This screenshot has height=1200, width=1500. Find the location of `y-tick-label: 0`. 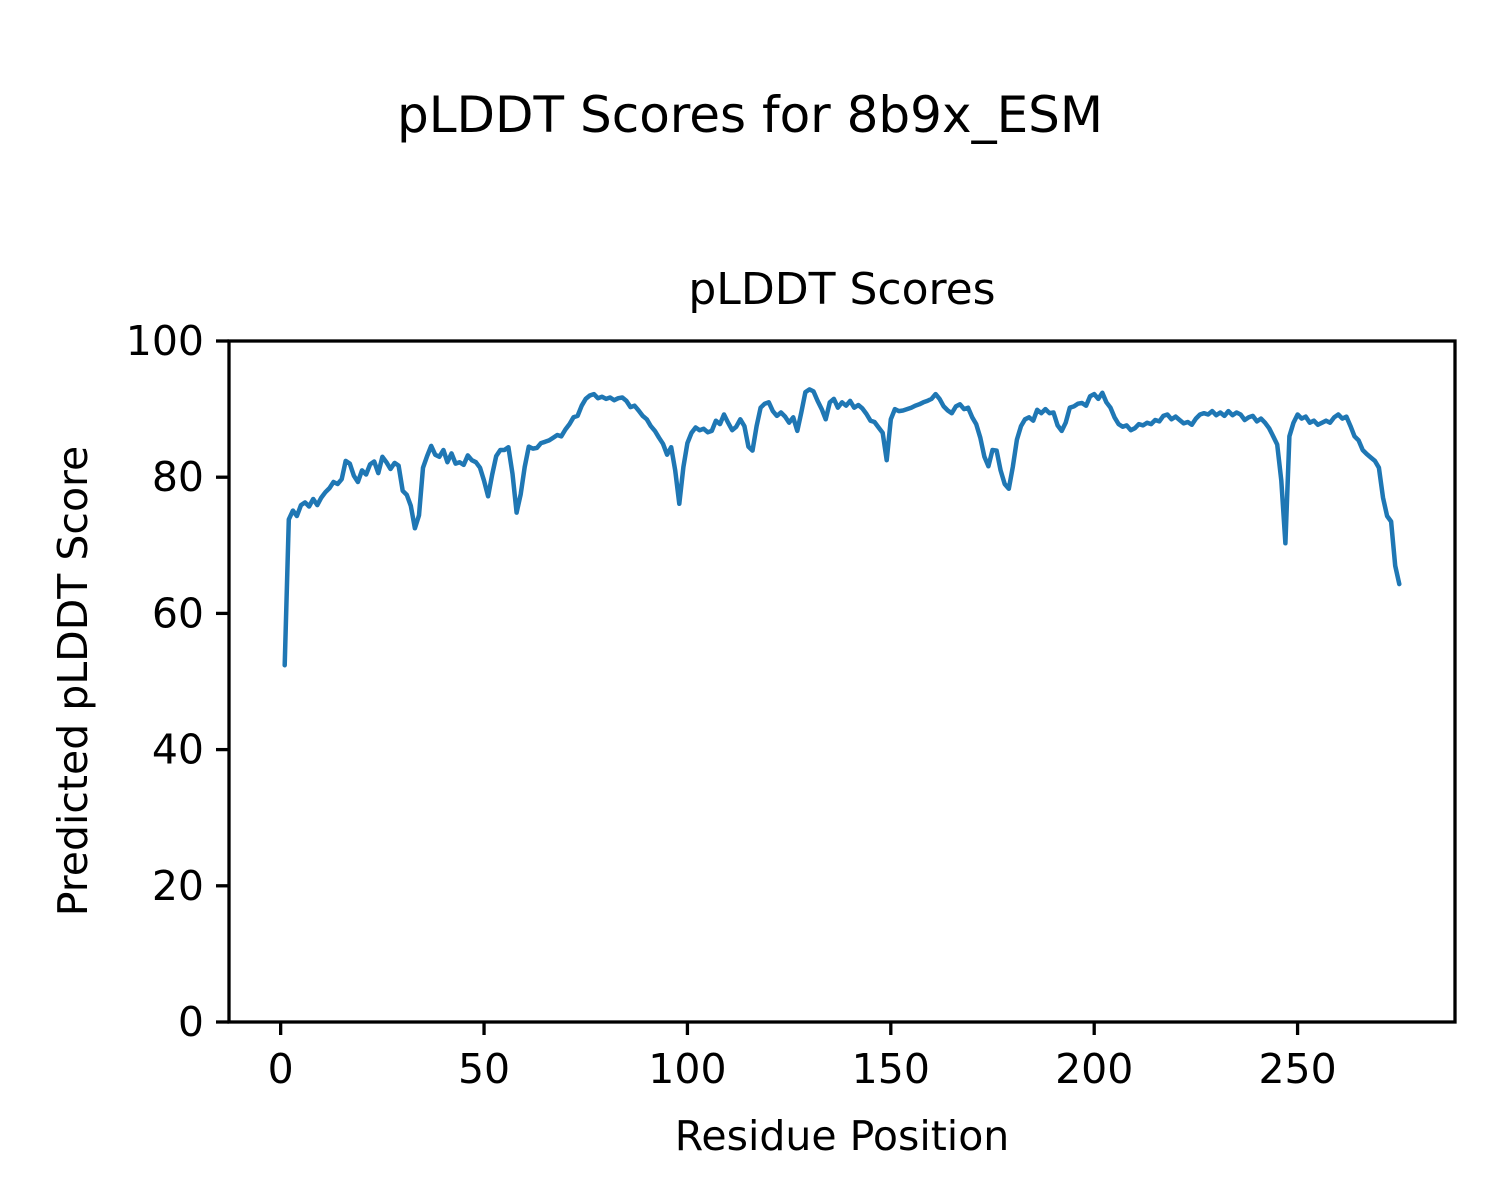

y-tick-label: 0 is located at coordinates (191, 1022).